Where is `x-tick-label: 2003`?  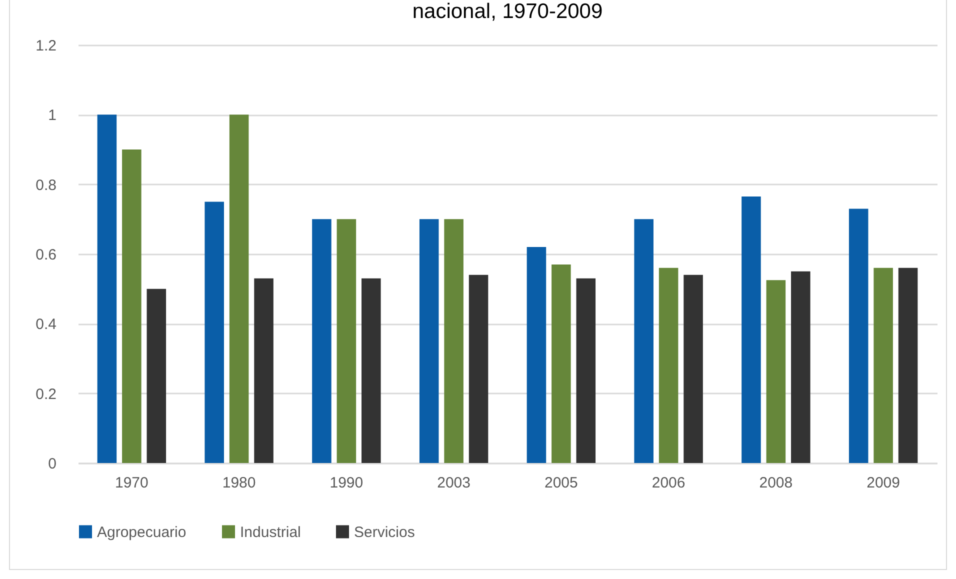
x-tick-label: 2003 is located at coordinates (453, 483).